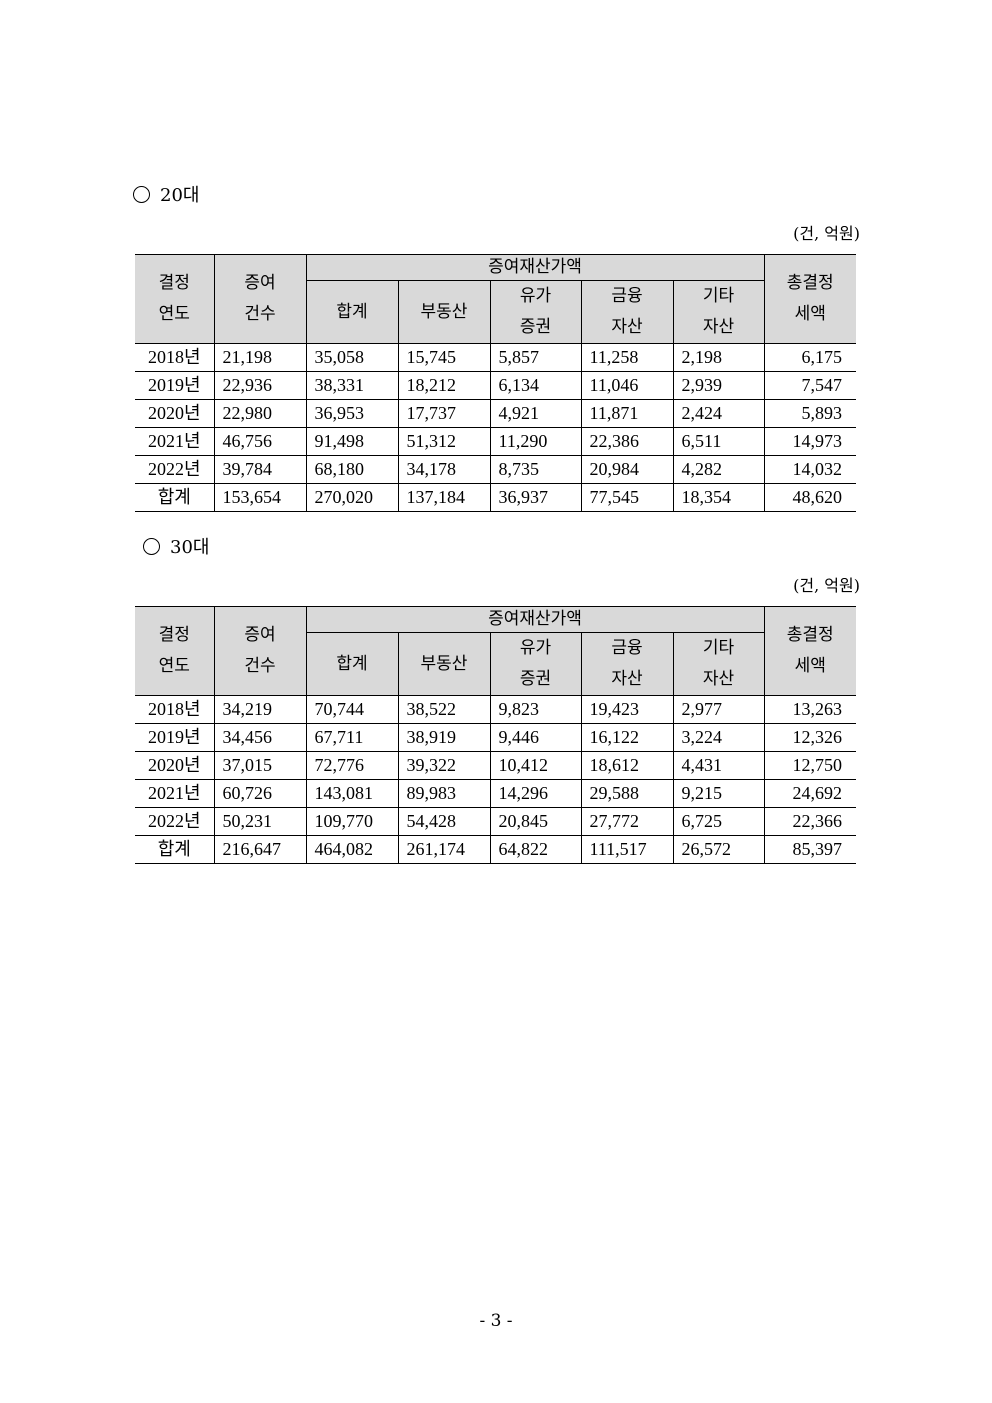 The image size is (992, 1403). I want to click on table-cell: 111,517, so click(627, 849).